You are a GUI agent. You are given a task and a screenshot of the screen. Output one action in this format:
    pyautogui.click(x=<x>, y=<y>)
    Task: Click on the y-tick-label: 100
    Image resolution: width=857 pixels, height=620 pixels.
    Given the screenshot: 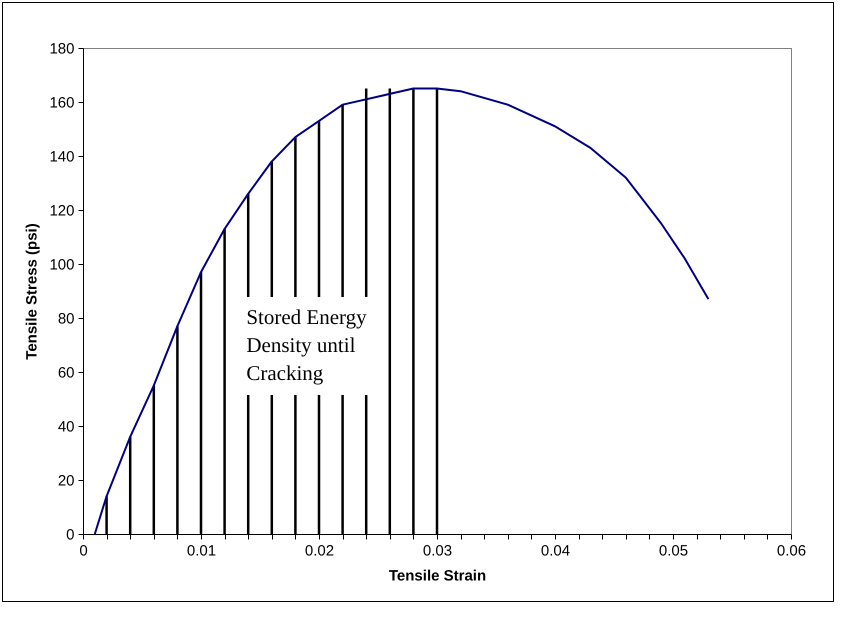 What is the action you would take?
    pyautogui.click(x=61, y=265)
    